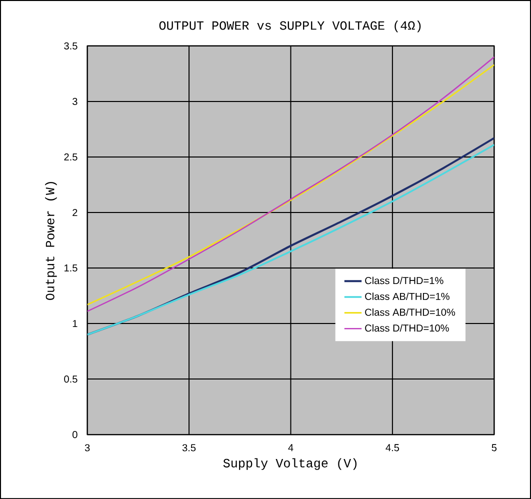 The image size is (531, 499). I want to click on y-tick-label: 0, so click(75, 434).